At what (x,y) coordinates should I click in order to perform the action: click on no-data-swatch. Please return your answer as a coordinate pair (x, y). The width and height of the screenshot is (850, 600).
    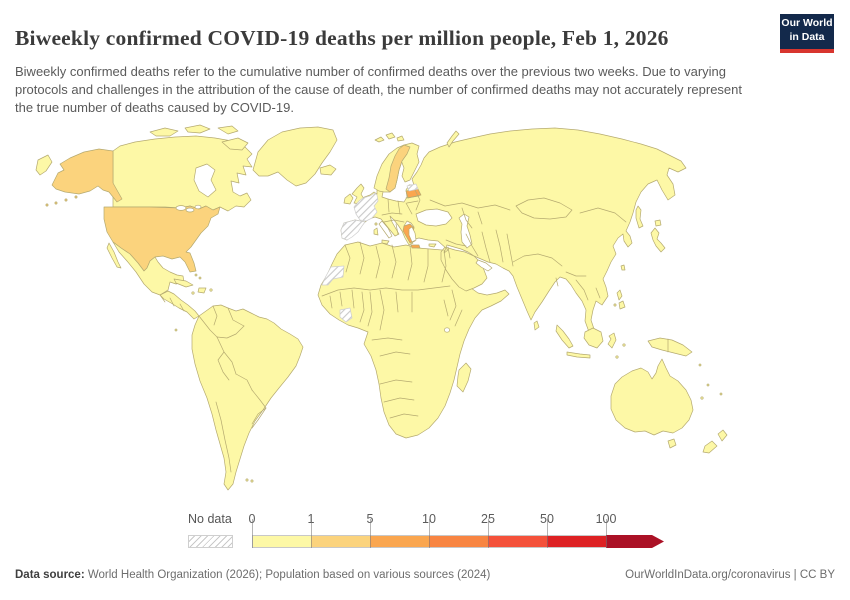
    Looking at the image, I should click on (210, 541).